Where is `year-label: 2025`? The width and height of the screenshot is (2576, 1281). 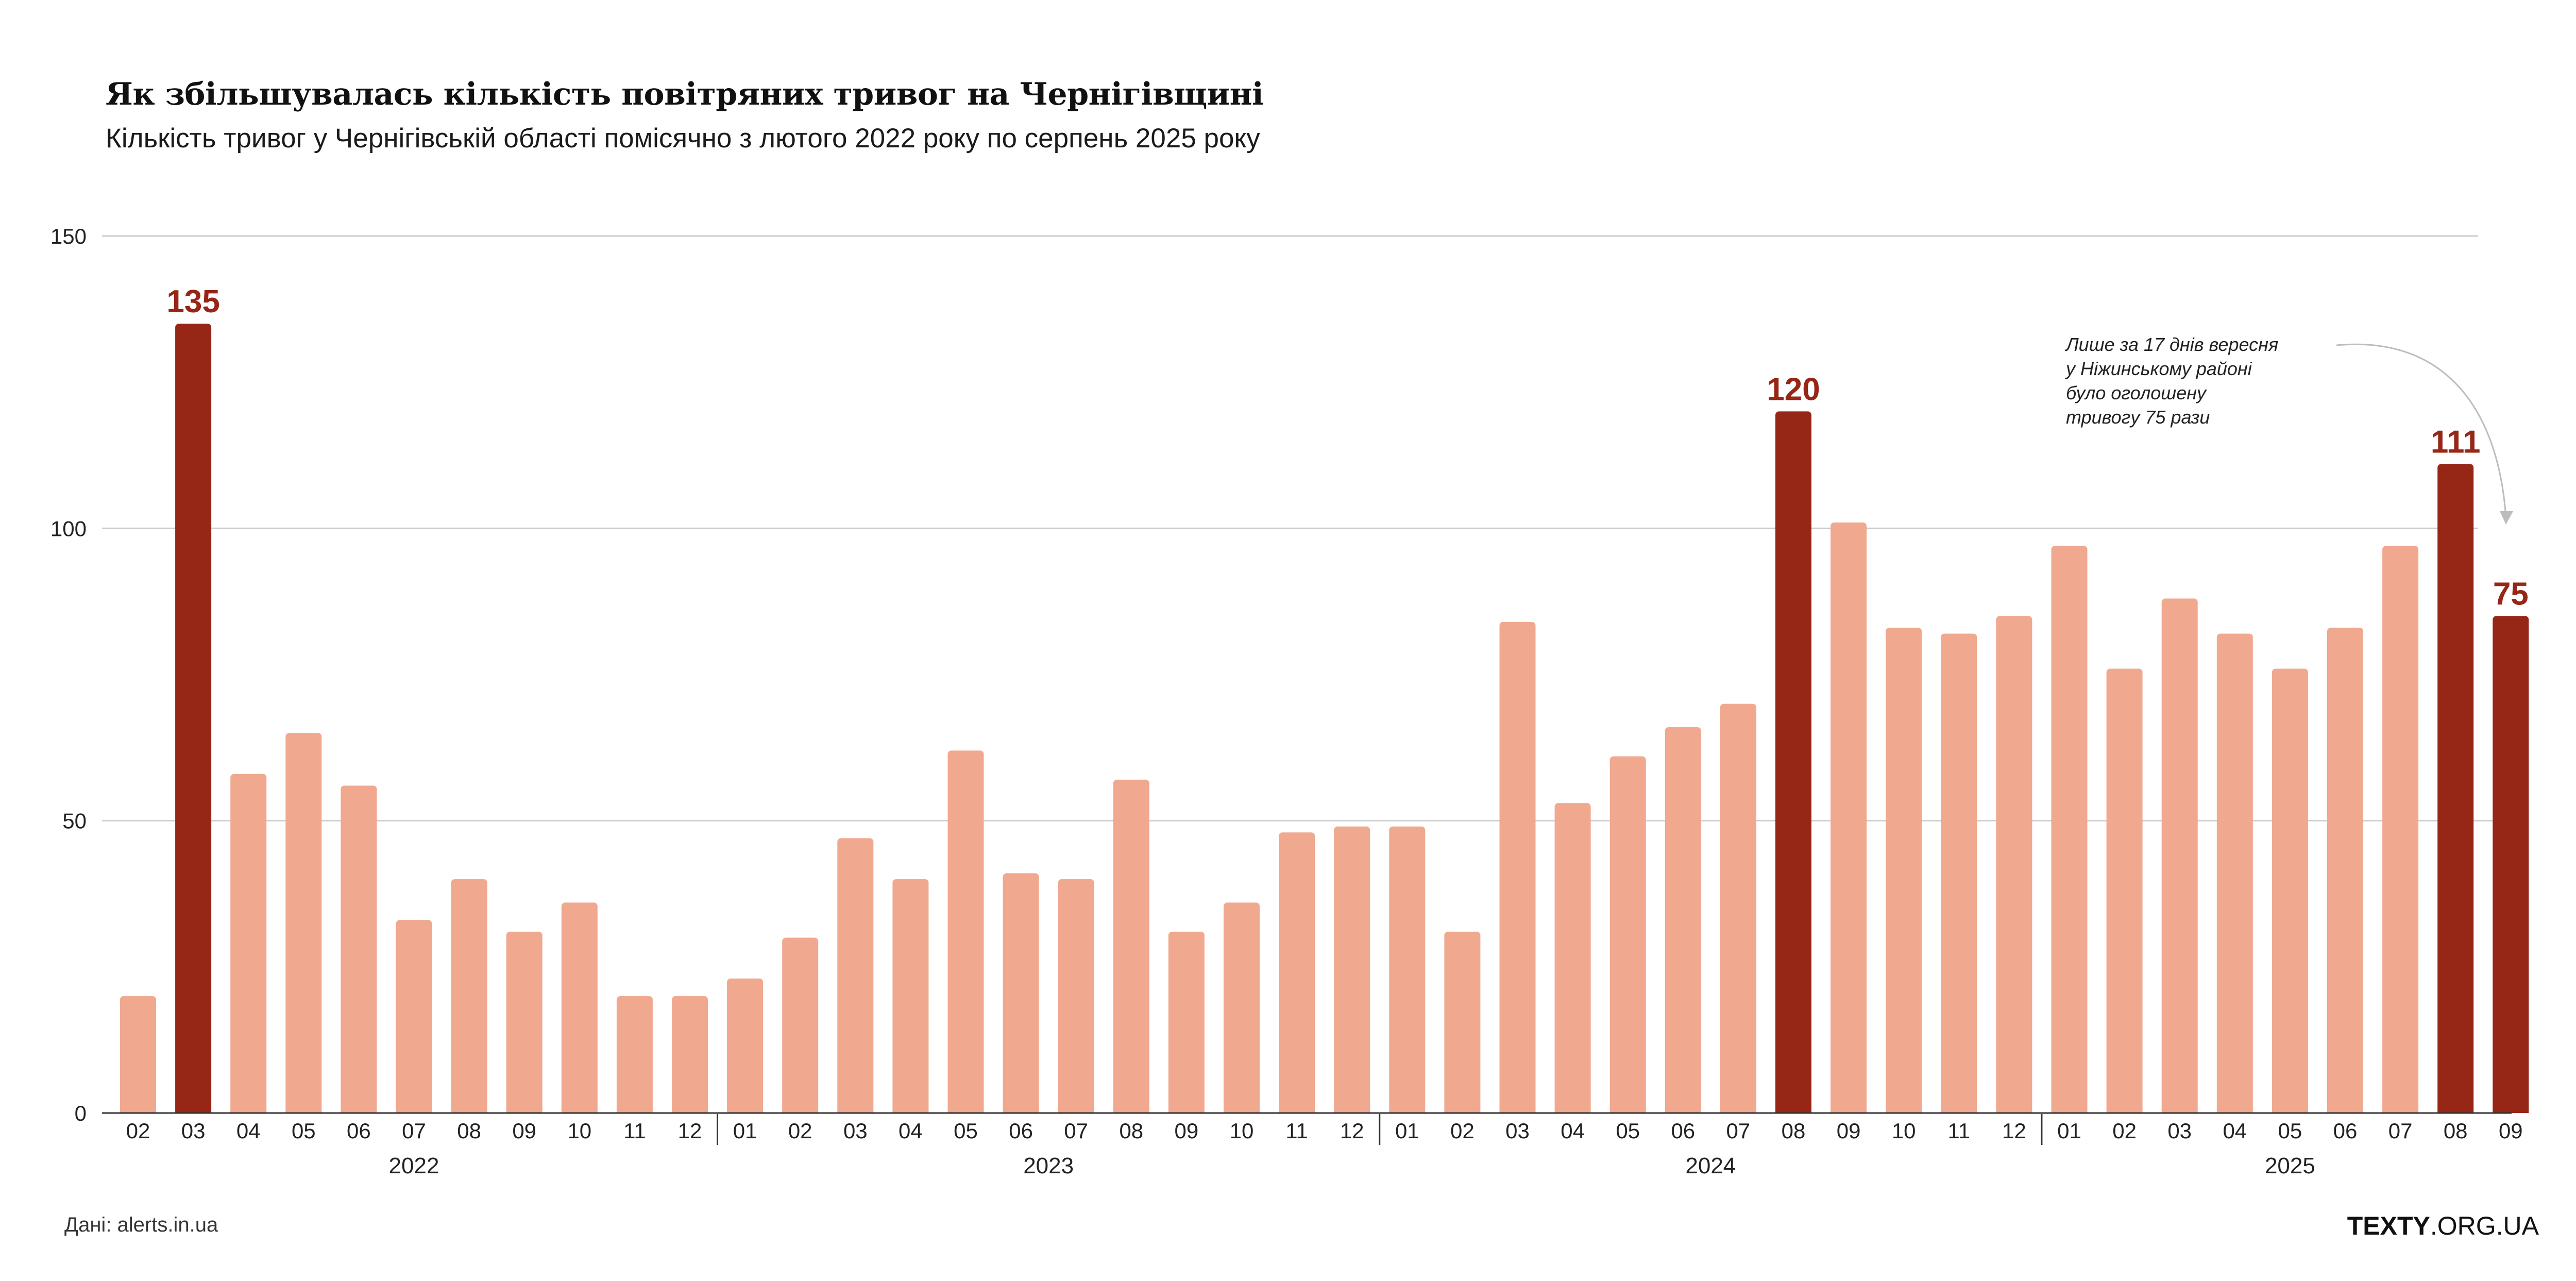 year-label: 2025 is located at coordinates (2290, 1165).